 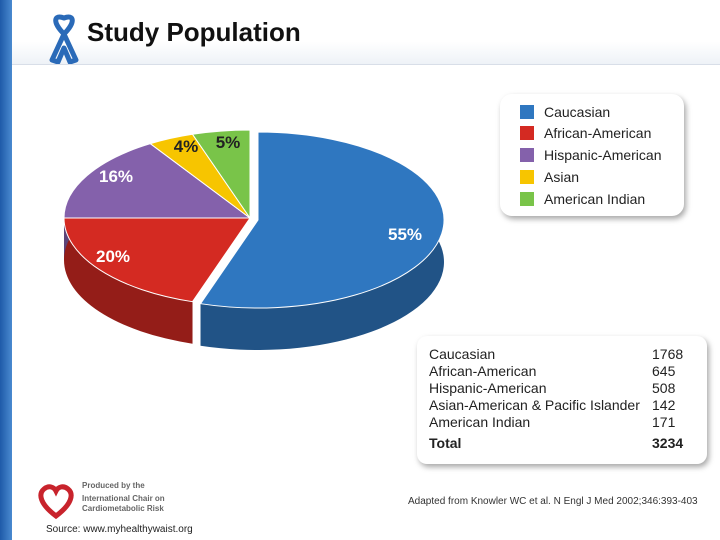 I want to click on table-row: Hispanic-American 508, so click(x=564, y=388).